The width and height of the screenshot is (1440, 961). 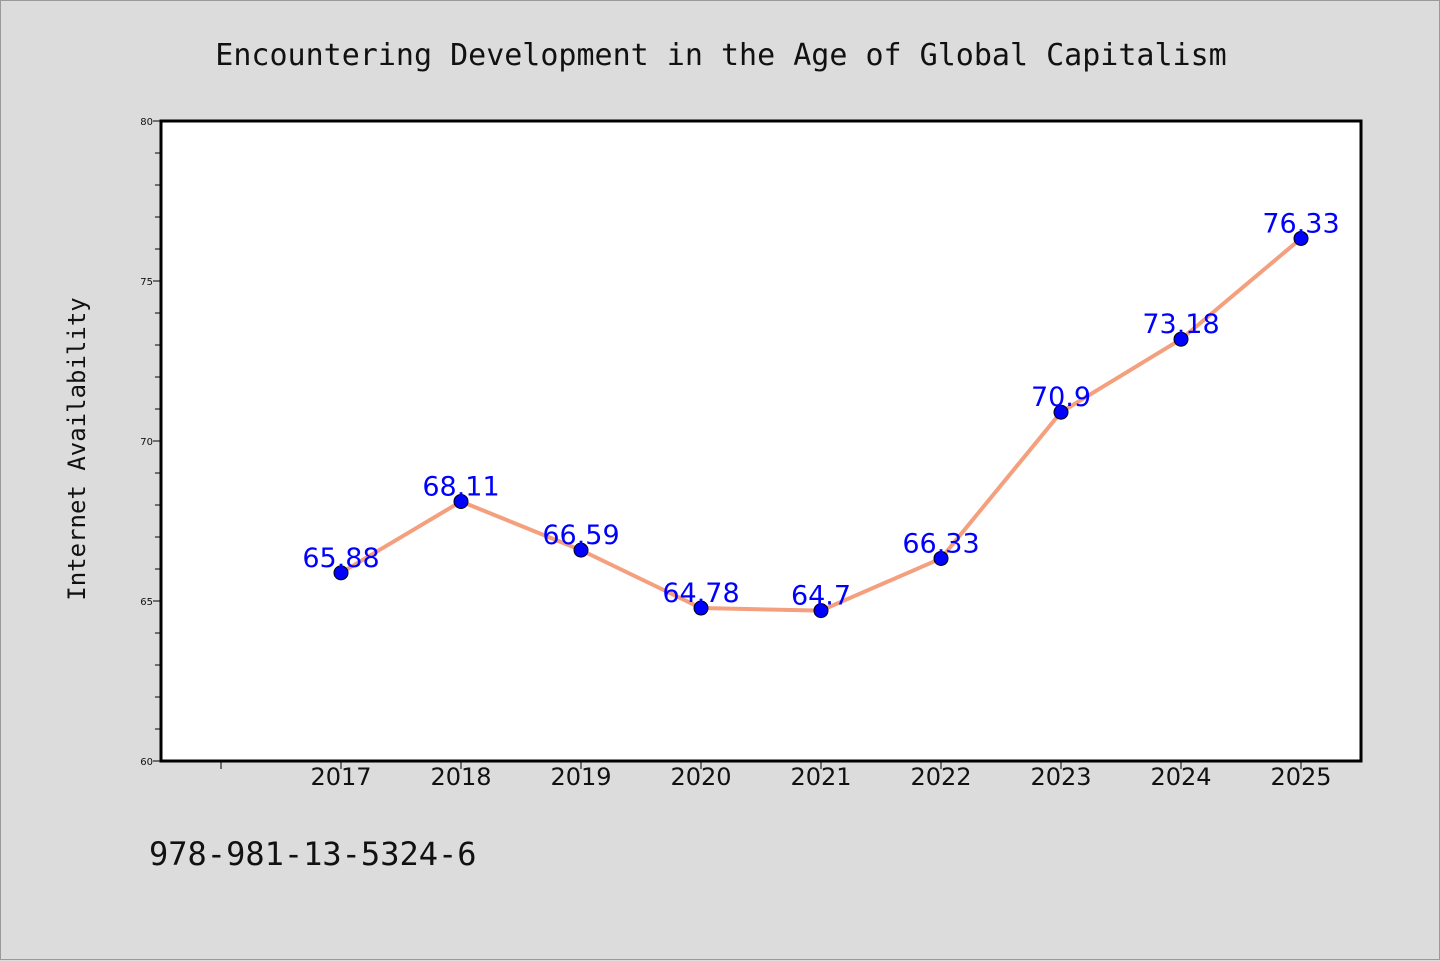 I want to click on x-tick-label: 2022, so click(x=940, y=777).